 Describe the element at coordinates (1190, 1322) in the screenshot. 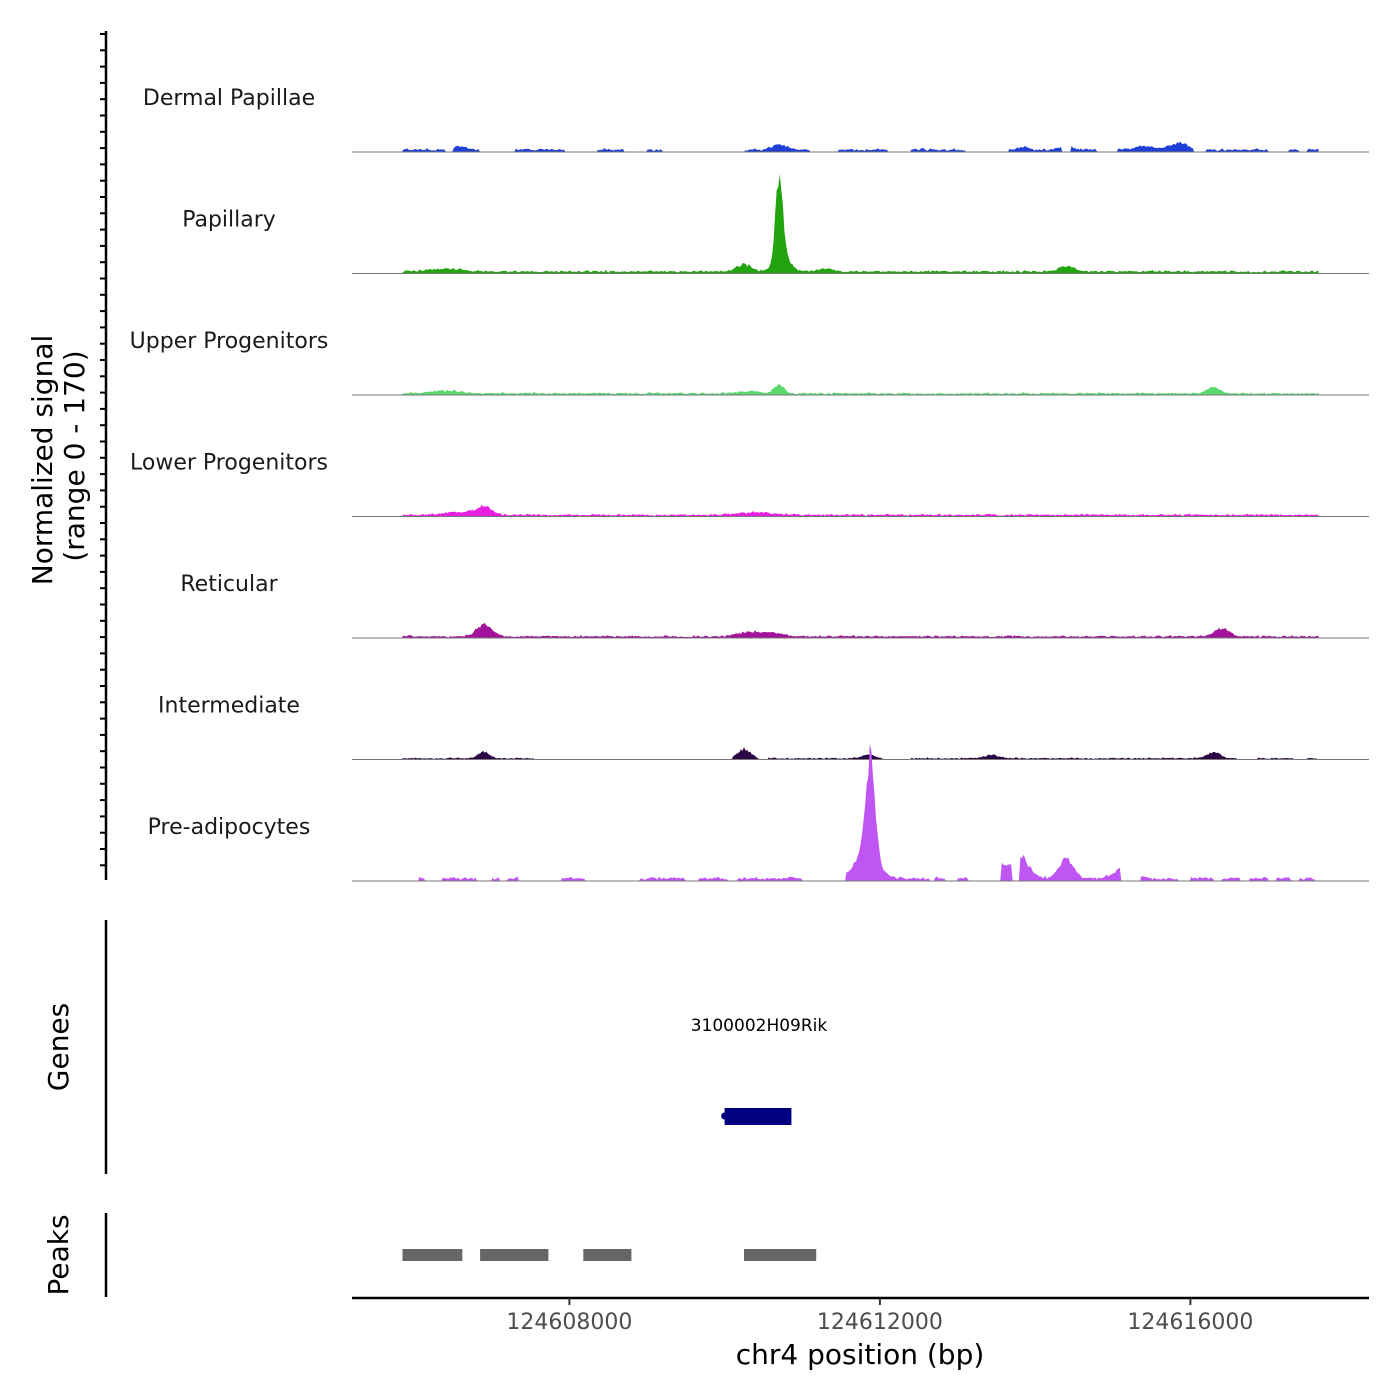

I see `x-tick-label: 124616000` at that location.